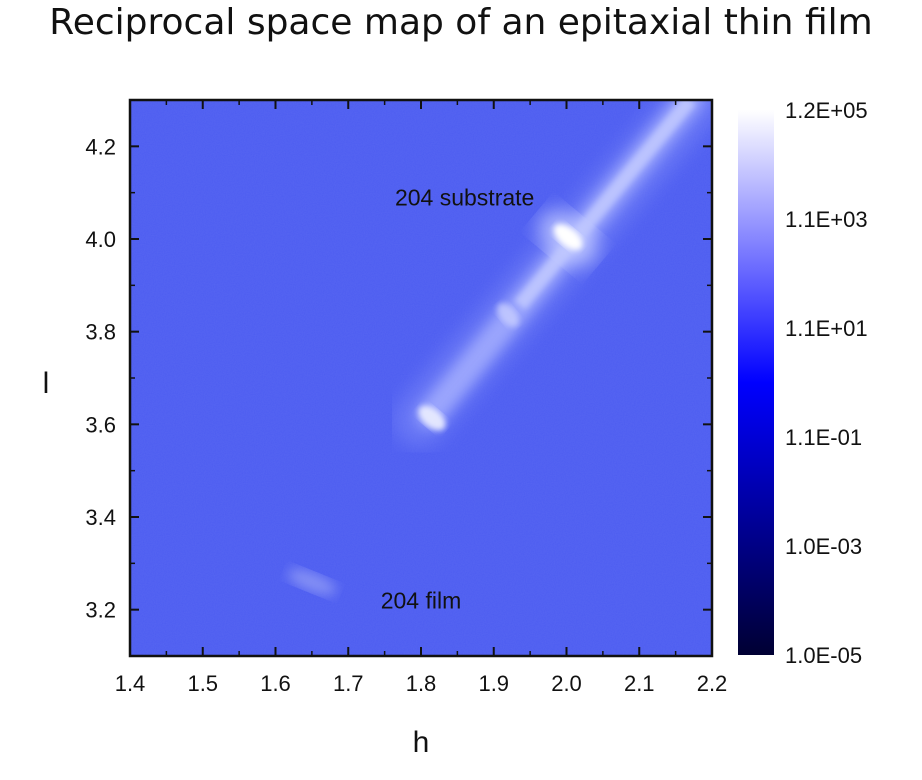 The width and height of the screenshot is (922, 780). Describe the element at coordinates (100, 146) in the screenshot. I see `y-tick-label: 4.2` at that location.